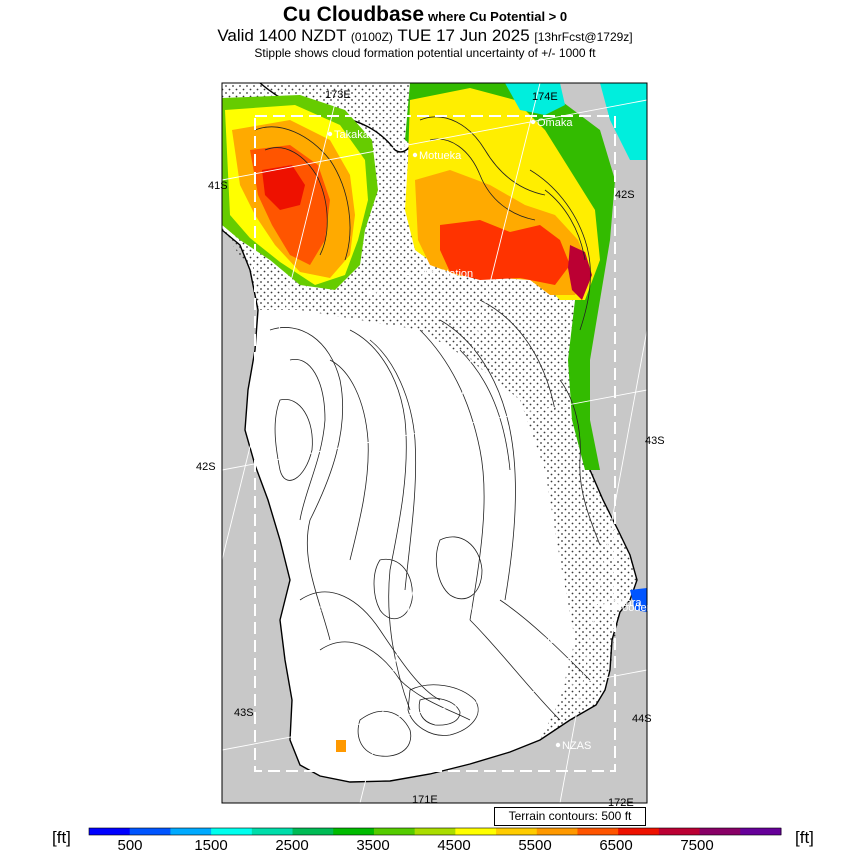 Image resolution: width=850 pixels, height=860 pixels. Describe the element at coordinates (597, 602) in the screenshot. I see `place-dot-waipara` at that location.